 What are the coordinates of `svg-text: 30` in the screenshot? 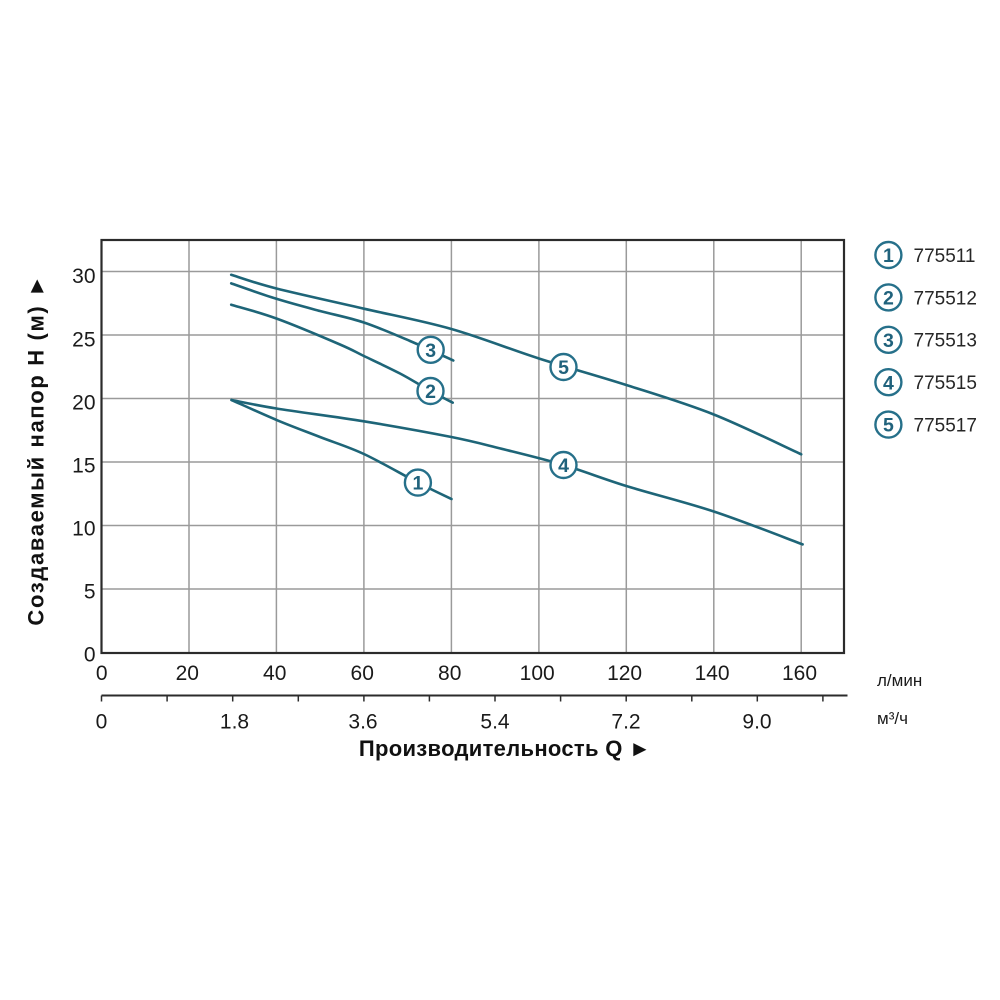 It's located at (83, 276).